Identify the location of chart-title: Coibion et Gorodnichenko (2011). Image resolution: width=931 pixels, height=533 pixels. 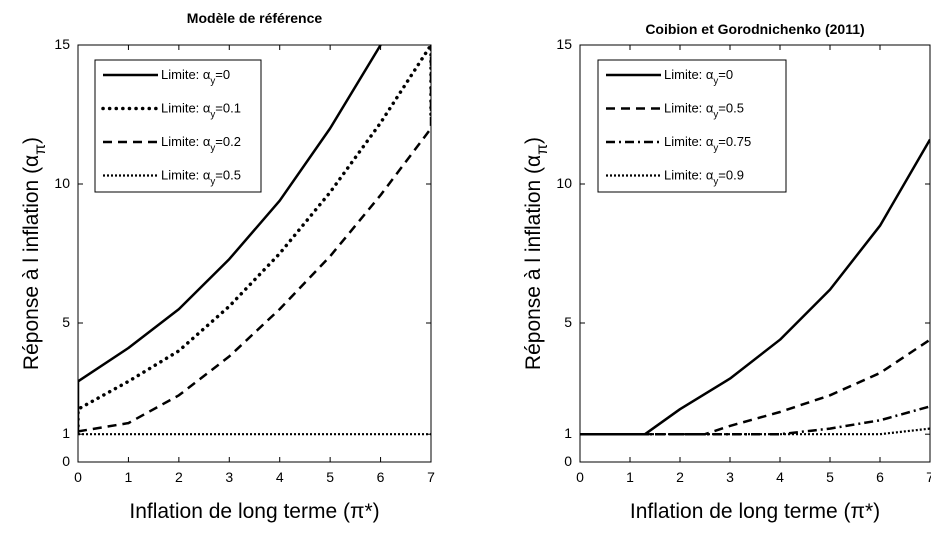
(754, 29).